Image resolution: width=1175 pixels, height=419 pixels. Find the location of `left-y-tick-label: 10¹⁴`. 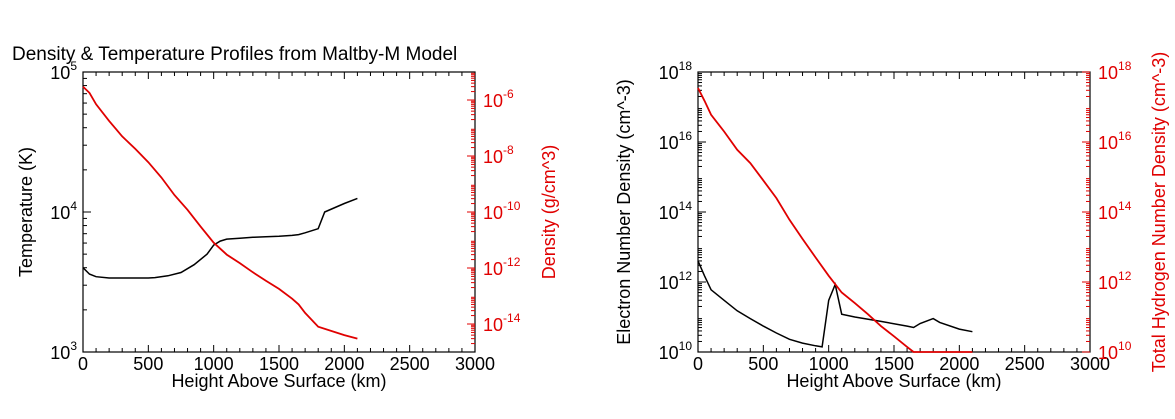

left-y-tick-label: 10¹⁴ is located at coordinates (676, 211).